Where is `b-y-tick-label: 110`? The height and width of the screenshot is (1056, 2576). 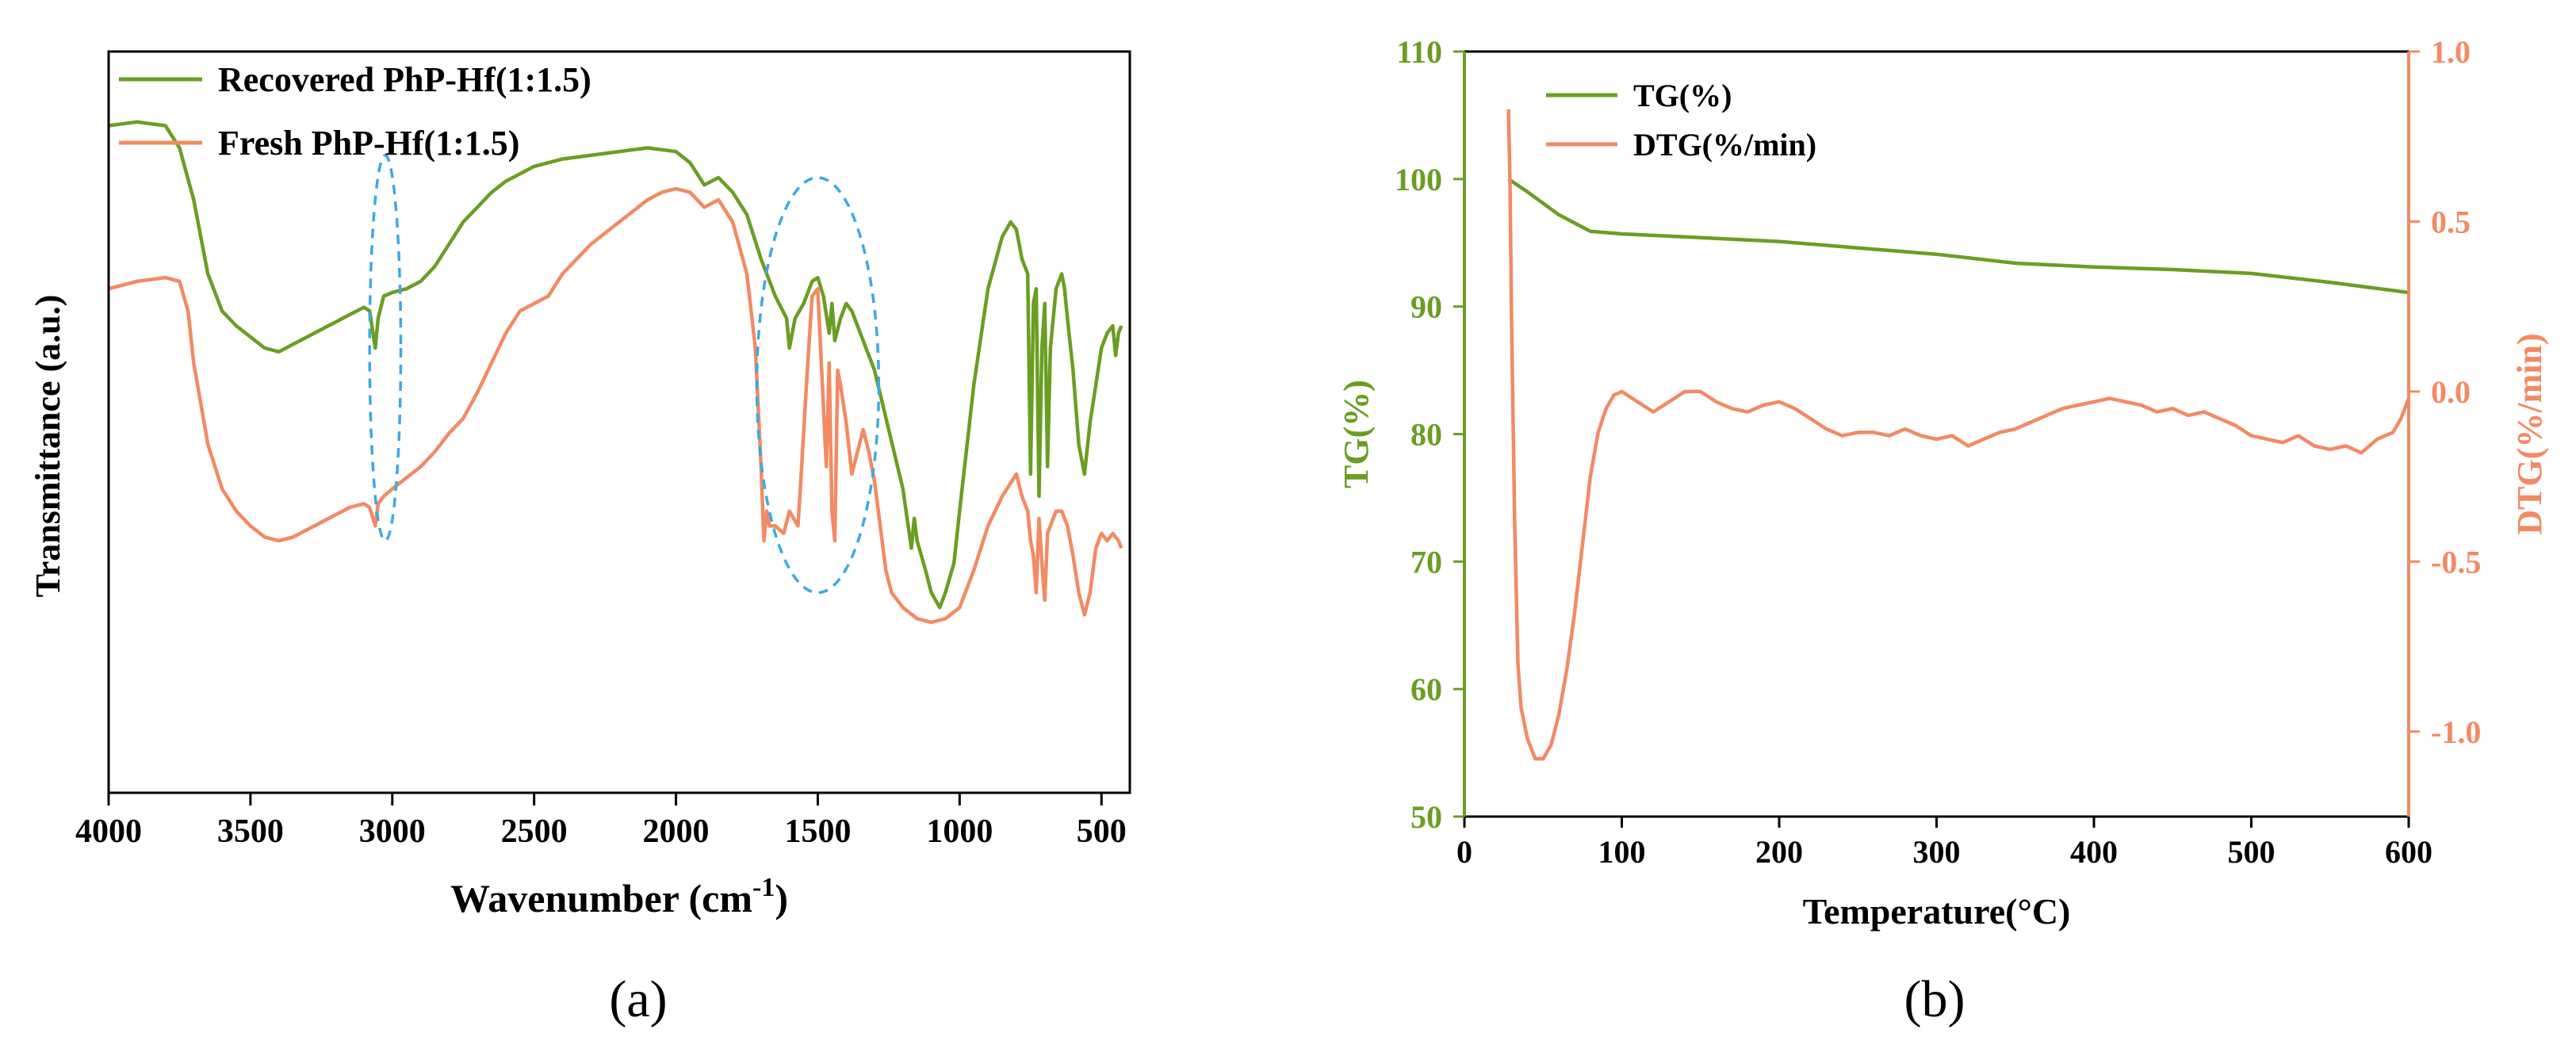
b-y-tick-label: 110 is located at coordinates (1419, 52).